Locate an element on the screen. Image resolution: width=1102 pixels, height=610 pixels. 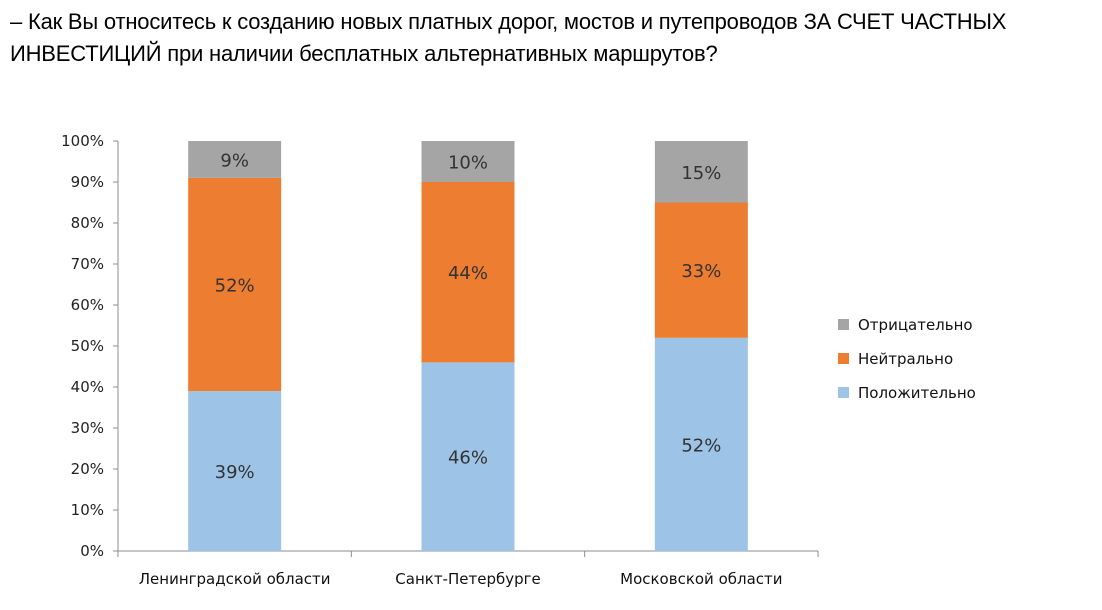
data-label: 44% is located at coordinates (468, 273).